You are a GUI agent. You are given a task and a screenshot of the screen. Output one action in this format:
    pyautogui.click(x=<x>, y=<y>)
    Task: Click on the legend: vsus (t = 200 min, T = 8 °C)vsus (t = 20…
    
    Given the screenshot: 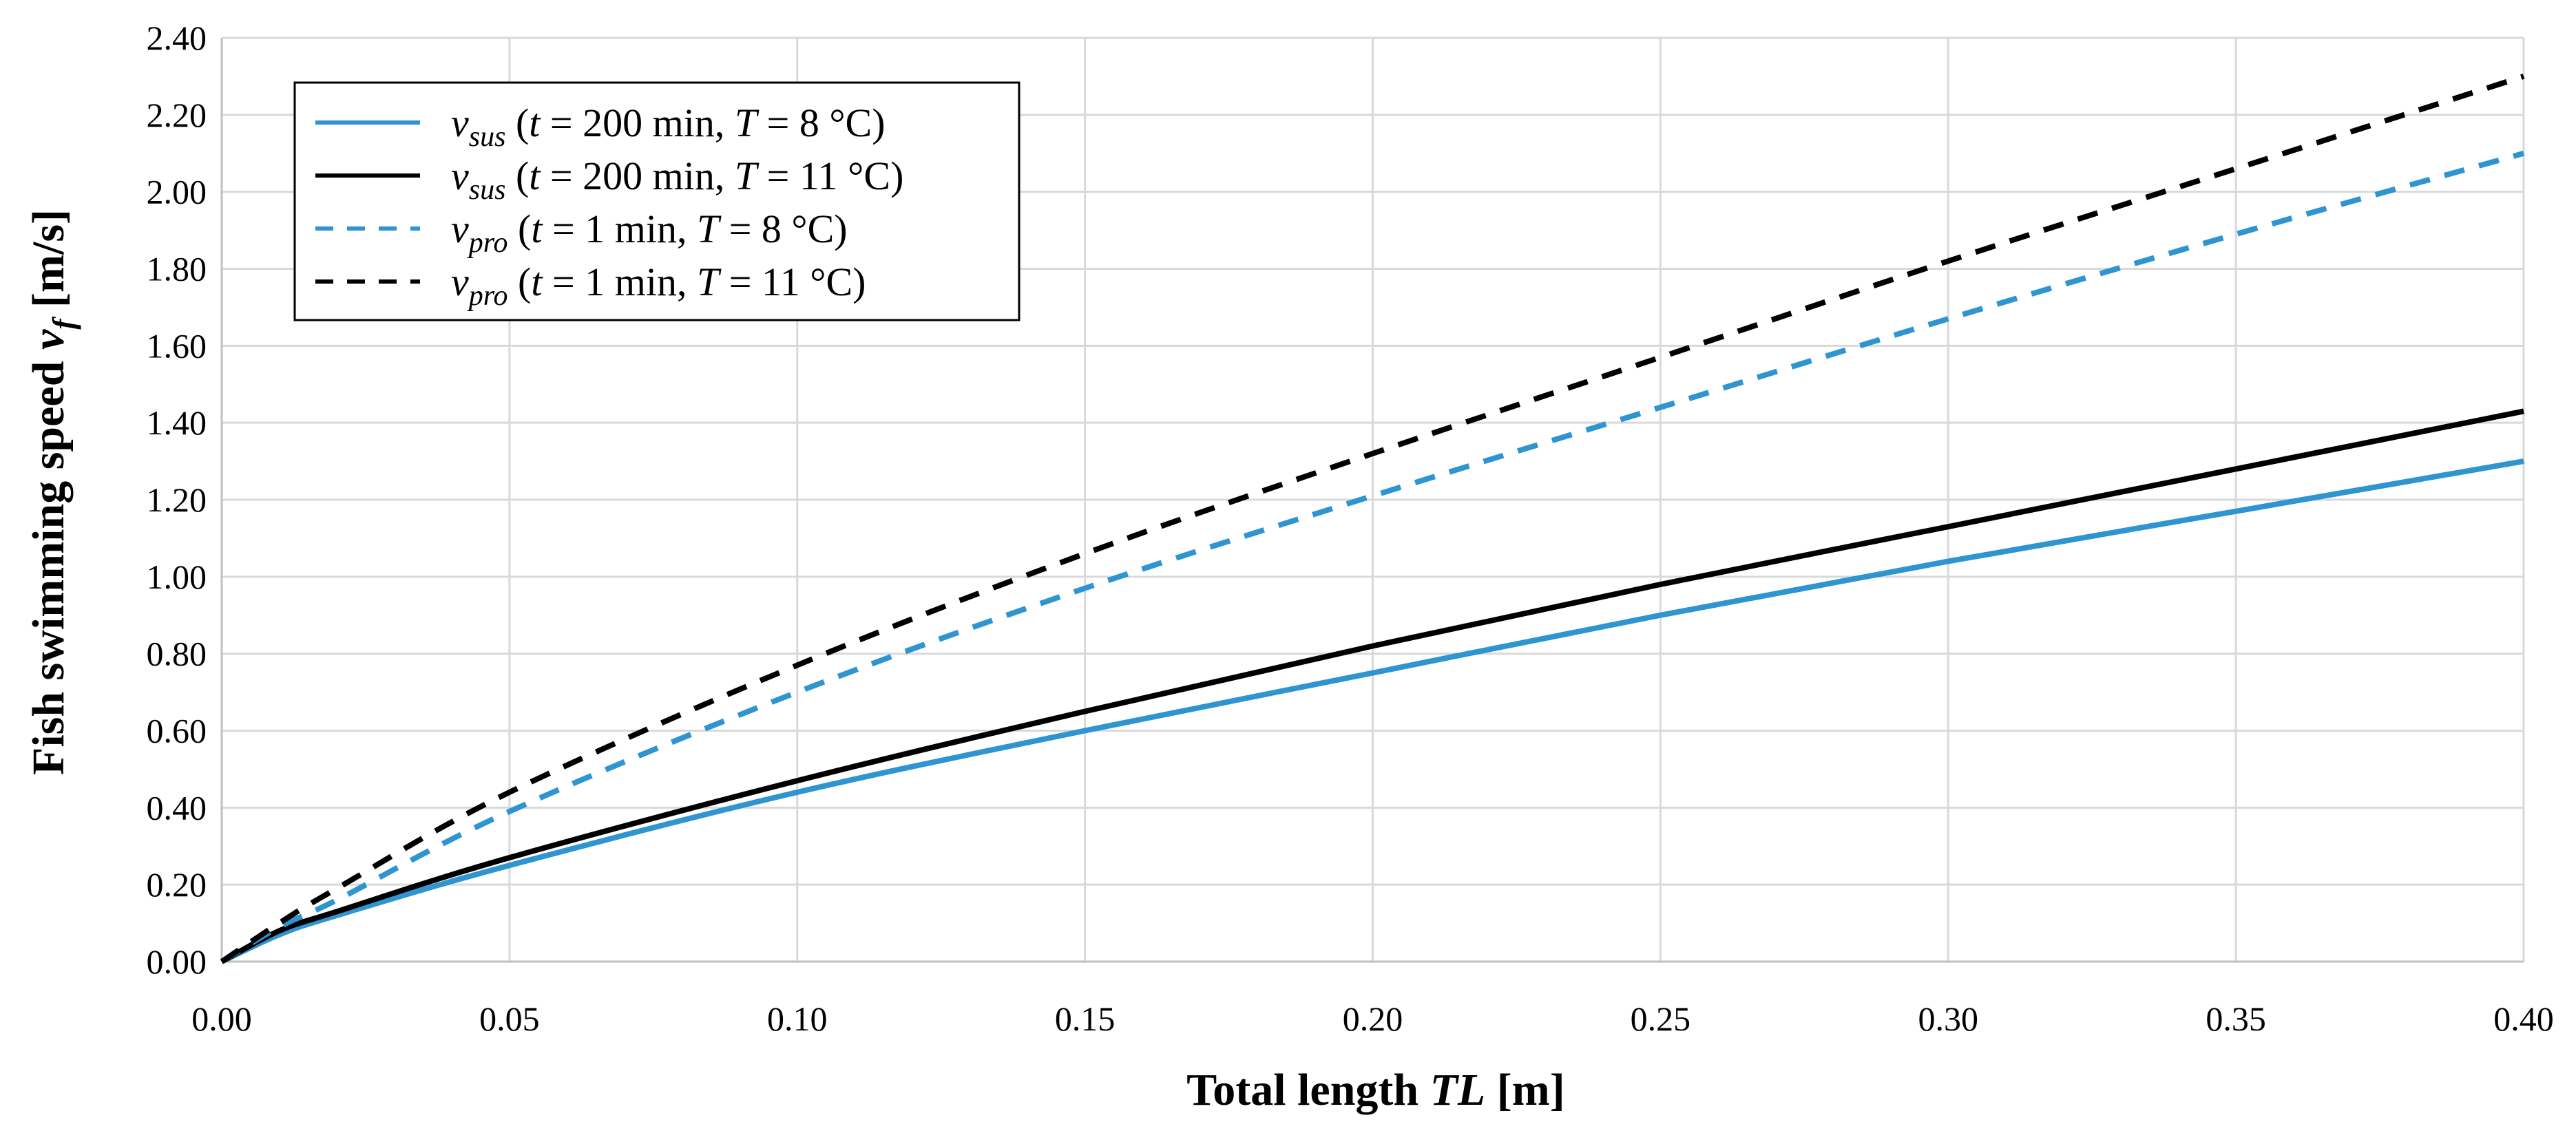 What is the action you would take?
    pyautogui.click(x=656, y=201)
    